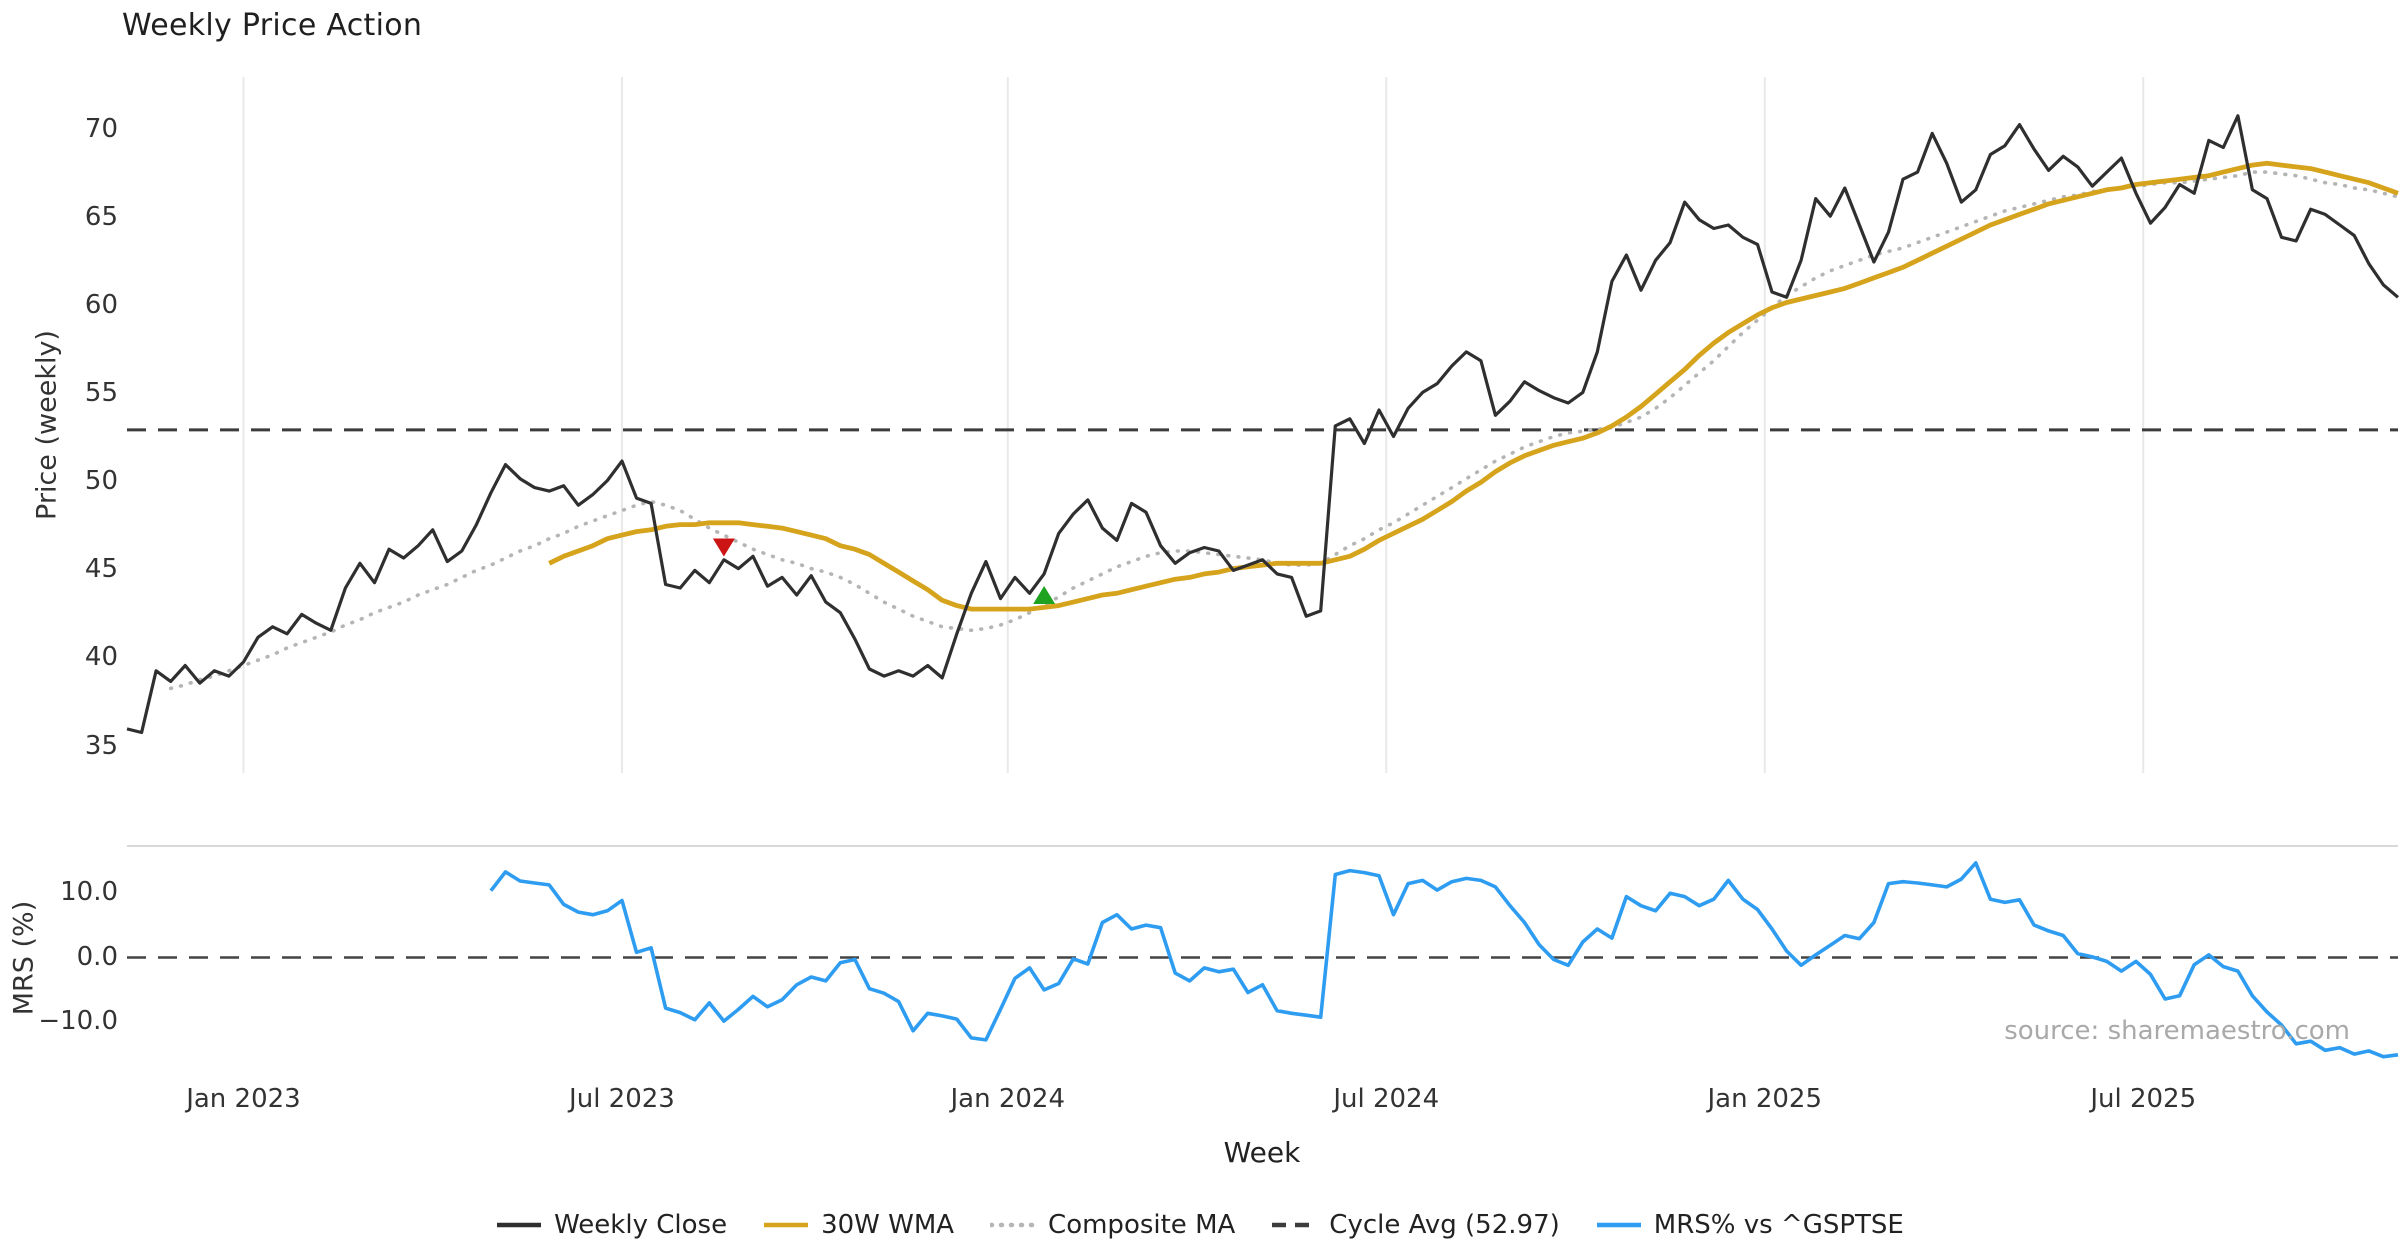 The image size is (2400, 1260). I want to click on legend-item: Cycle Avg (52.97), so click(1415, 1225).